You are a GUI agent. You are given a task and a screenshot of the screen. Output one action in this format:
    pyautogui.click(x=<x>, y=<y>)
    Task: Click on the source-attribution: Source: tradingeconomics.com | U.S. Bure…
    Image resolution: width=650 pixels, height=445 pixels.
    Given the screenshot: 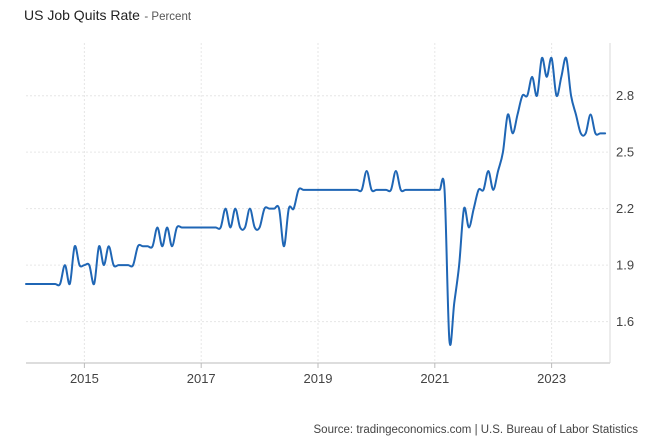 What is the action you would take?
    pyautogui.click(x=476, y=430)
    